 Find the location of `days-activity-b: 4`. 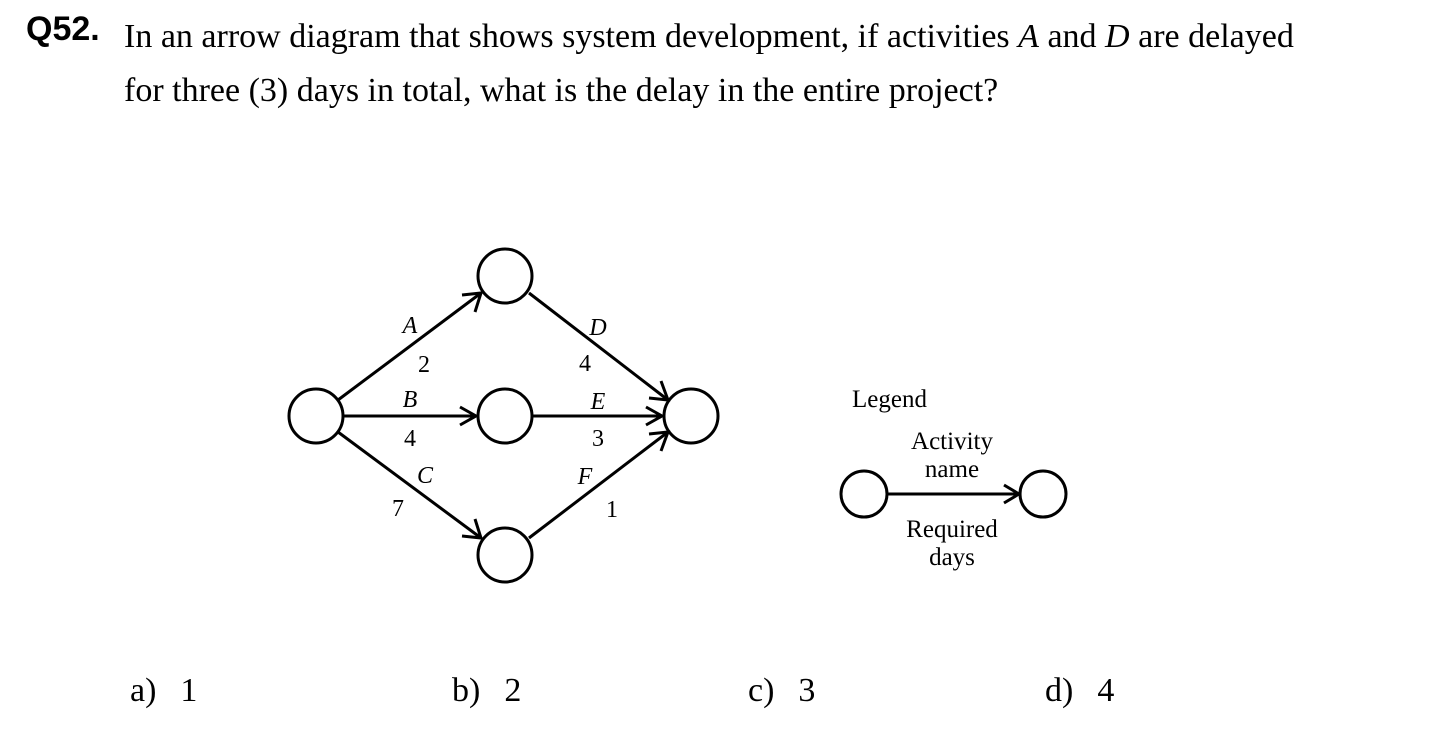

days-activity-b: 4 is located at coordinates (410, 439).